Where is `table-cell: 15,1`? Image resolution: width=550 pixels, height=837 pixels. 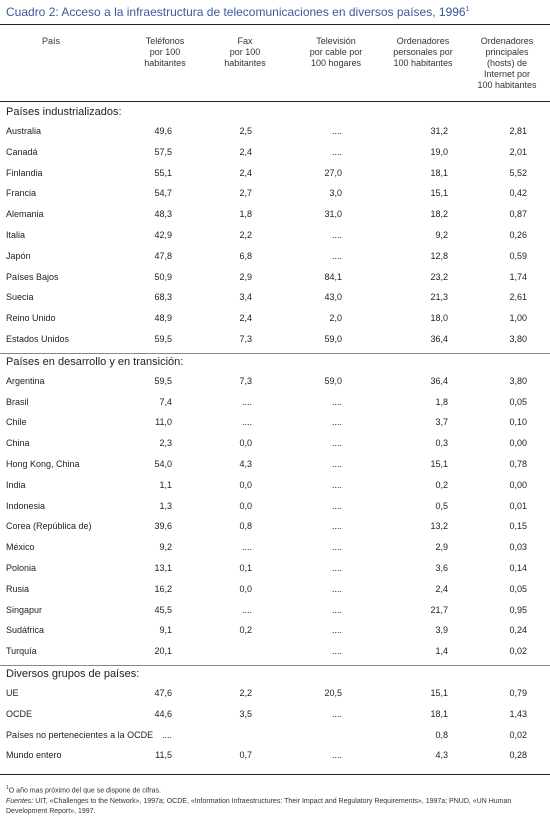 table-cell: 15,1 is located at coordinates (439, 693).